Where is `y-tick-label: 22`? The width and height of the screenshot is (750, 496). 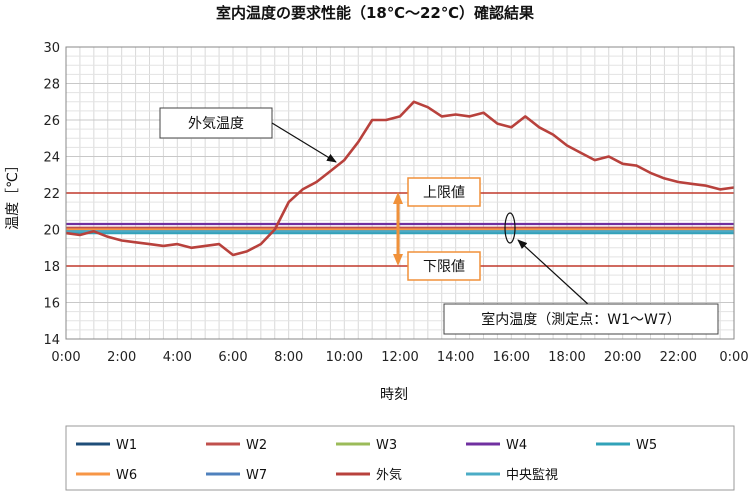 y-tick-label: 22 is located at coordinates (51, 194).